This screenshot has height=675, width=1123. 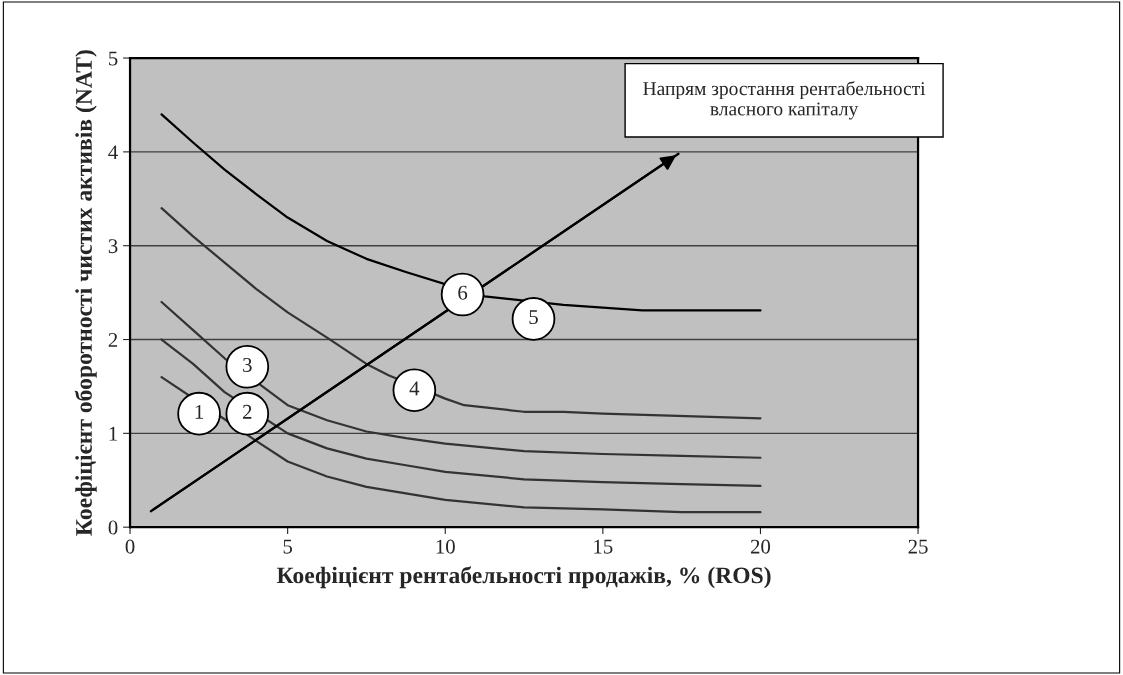 What do you see at coordinates (247, 411) in the screenshot?
I see `annotation: 2` at bounding box center [247, 411].